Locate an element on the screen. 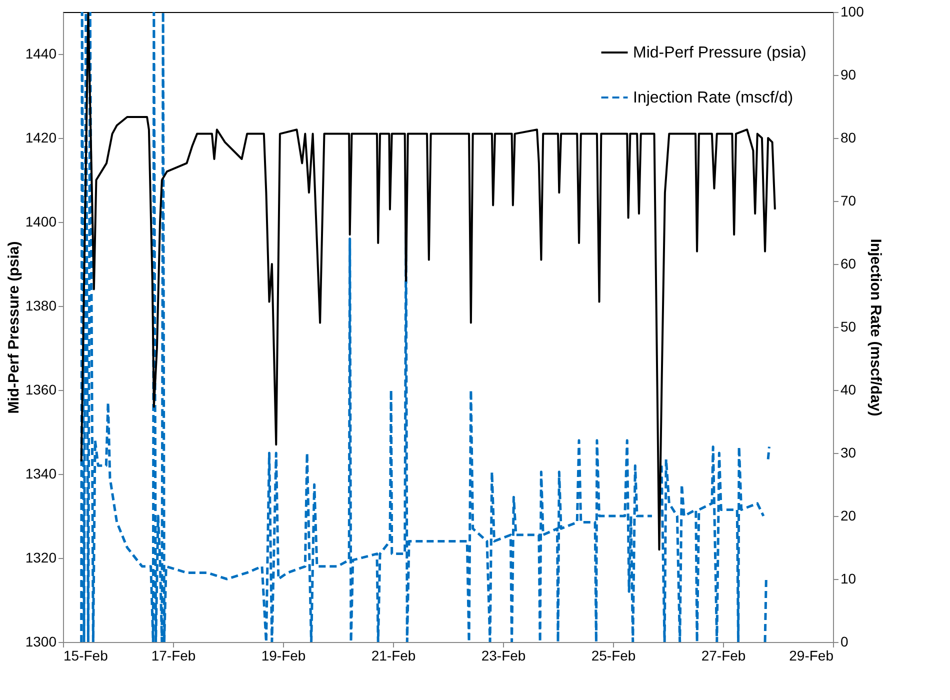  y2-tick-label: 20 is located at coordinates (848, 516).